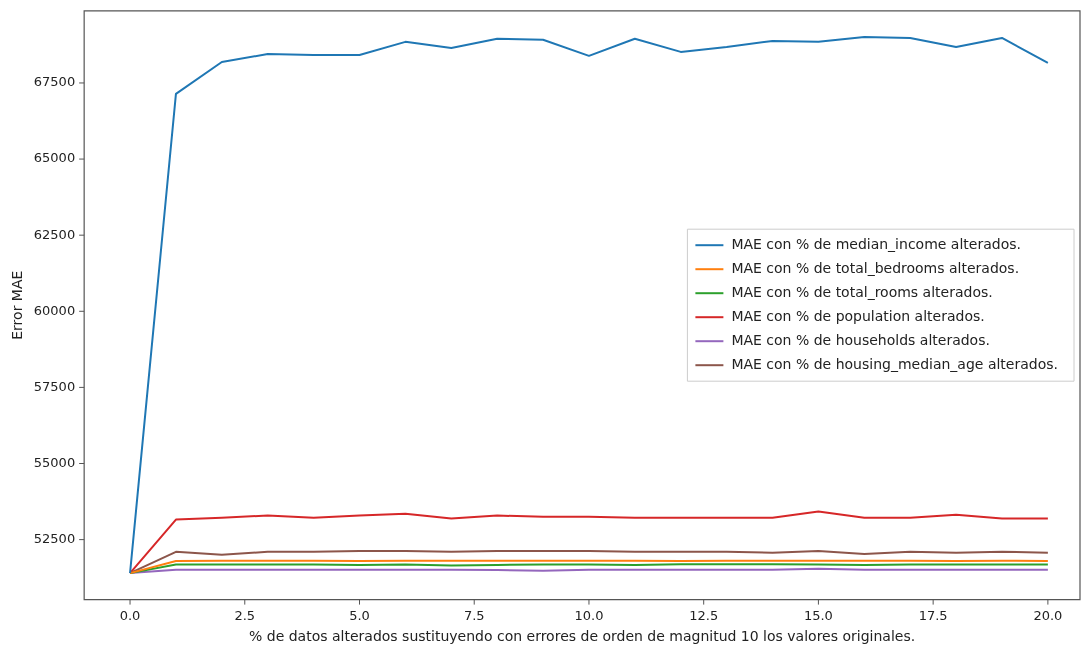 This screenshot has height=654, width=1083. What do you see at coordinates (54, 310) in the screenshot?
I see `y-tick-label: 60000` at bounding box center [54, 310].